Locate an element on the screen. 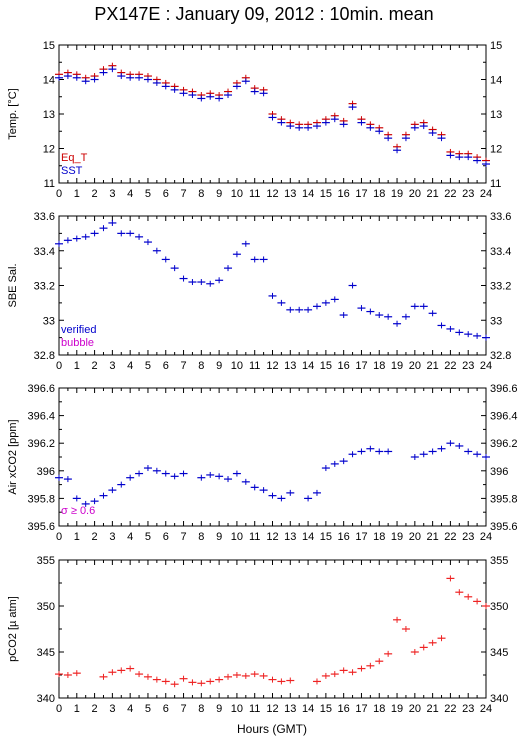 The height and width of the screenshot is (739, 529). pco2-x-tick-label: 9 is located at coordinates (219, 709).